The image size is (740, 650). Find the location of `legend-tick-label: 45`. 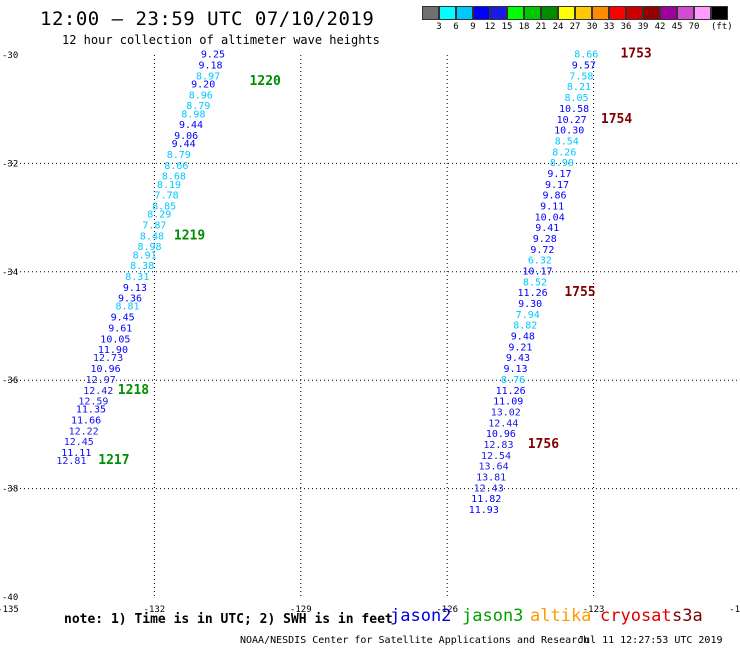

legend-tick-label: 45 is located at coordinates (677, 27).